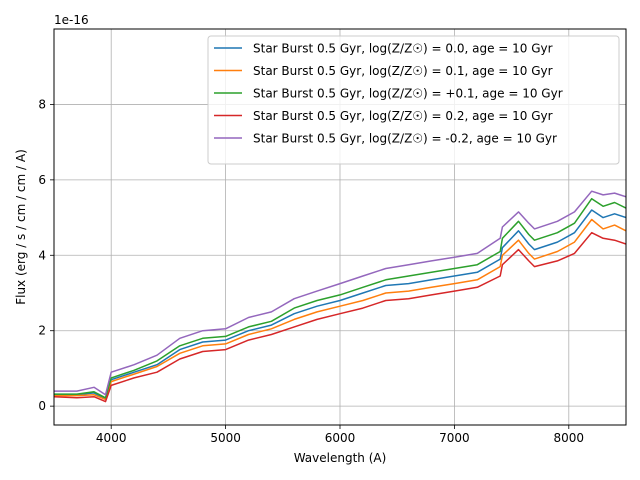  Describe the element at coordinates (454, 438) in the screenshot. I see `x-tick-label: 7000` at that location.